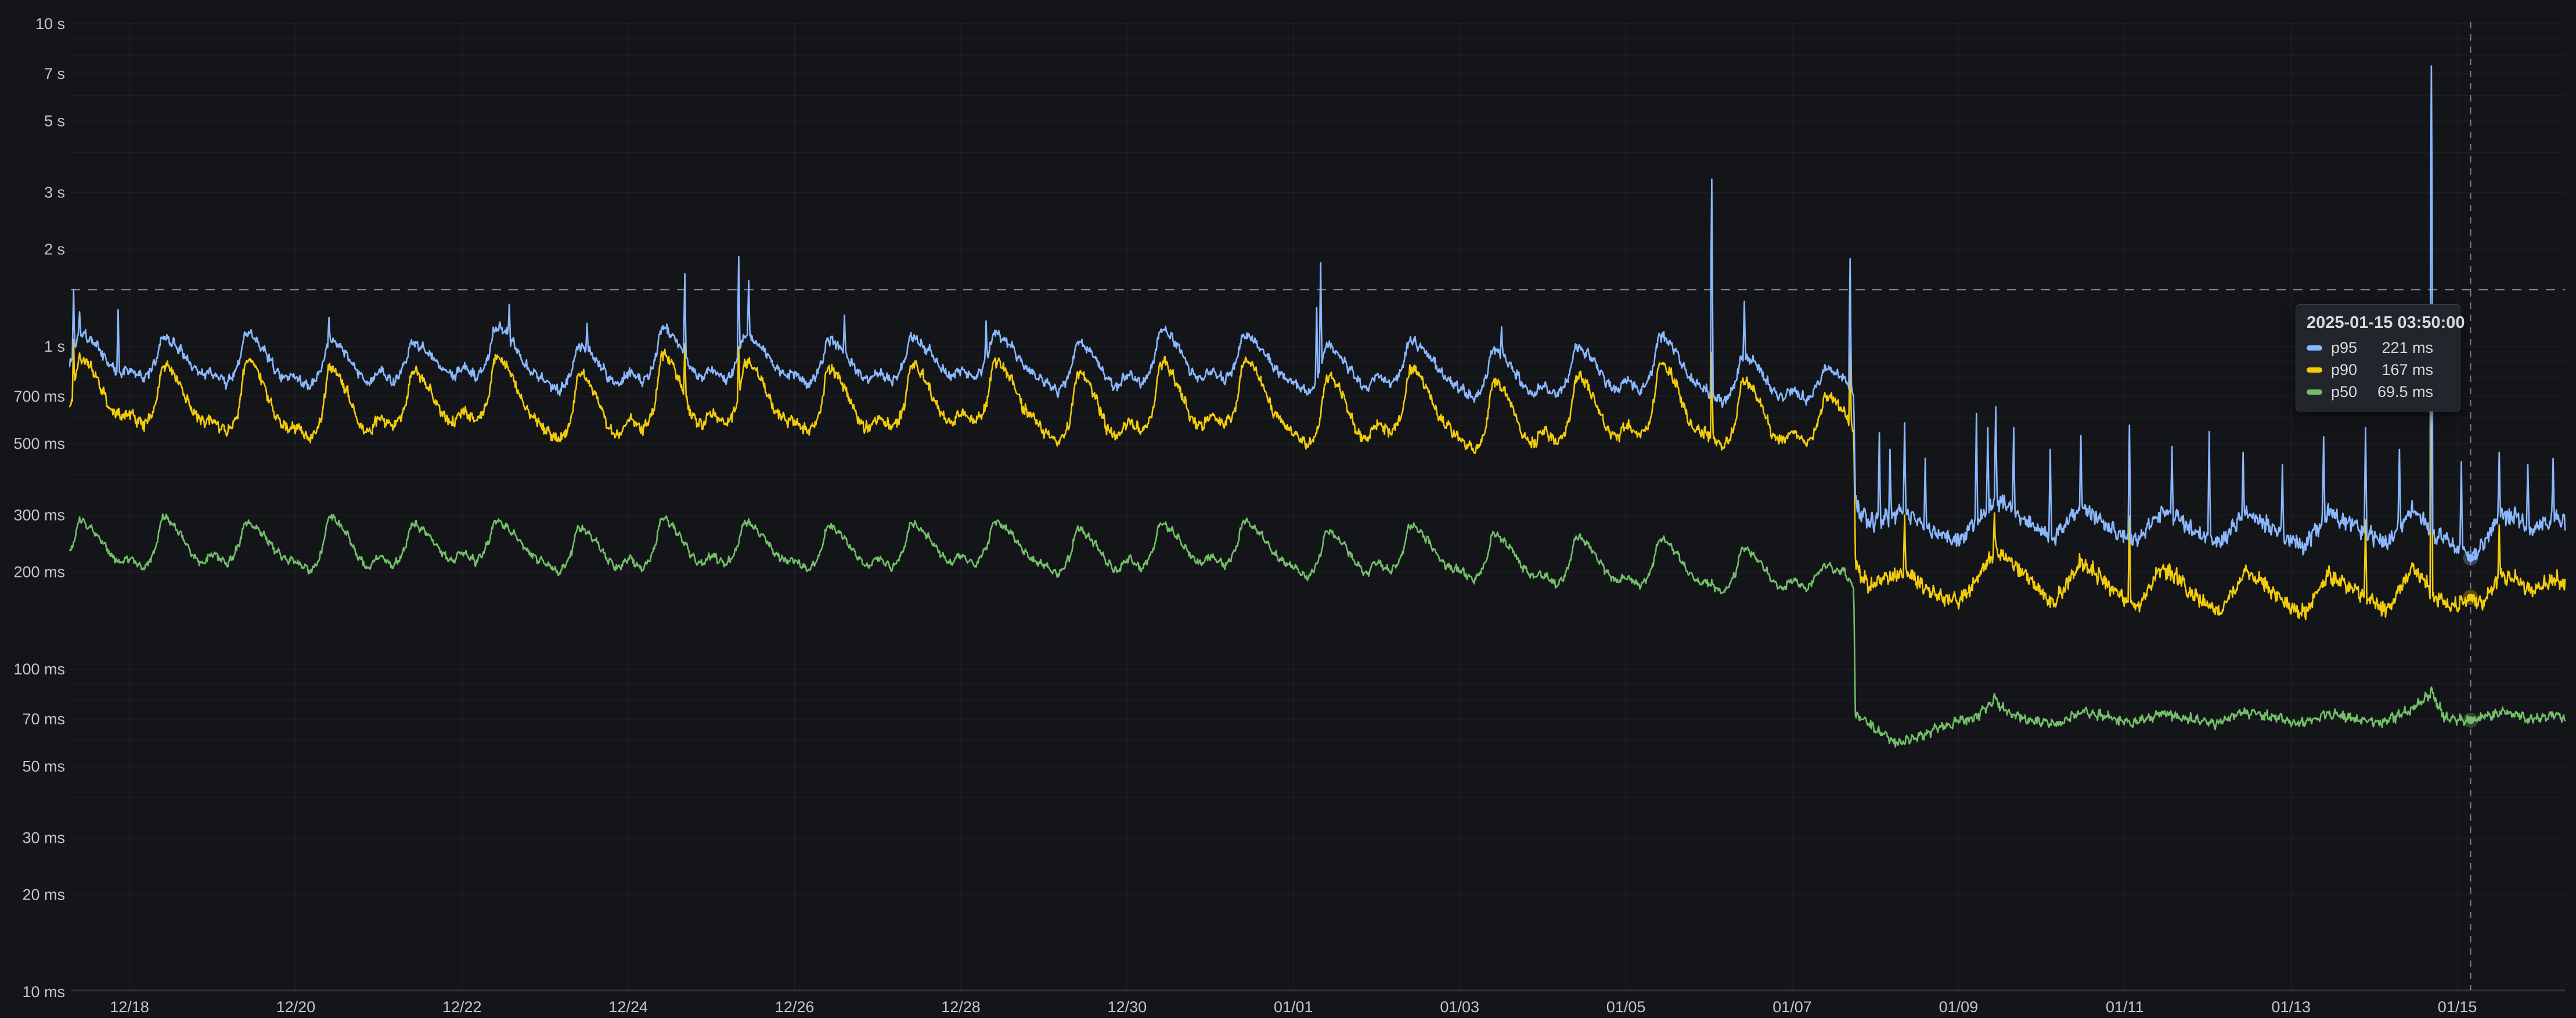 The height and width of the screenshot is (1018, 2576). What do you see at coordinates (1127, 1007) in the screenshot?
I see `x-axis-label: 12/30` at bounding box center [1127, 1007].